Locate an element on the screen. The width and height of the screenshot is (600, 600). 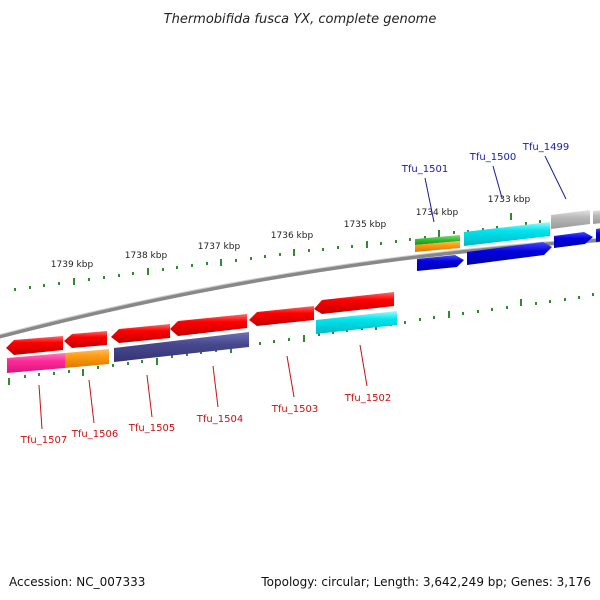
gene-arrow-tfu1506-red is located at coordinates (85, 339).